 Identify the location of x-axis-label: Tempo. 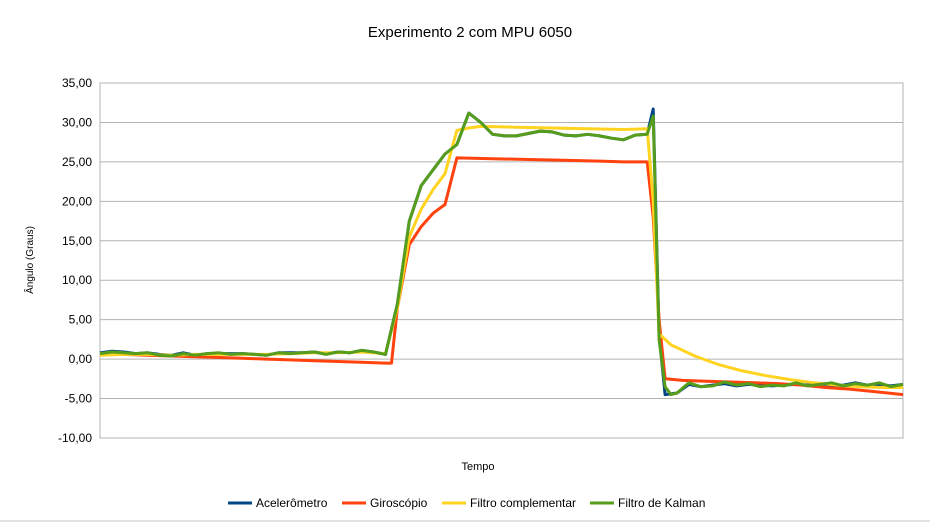
(477, 467).